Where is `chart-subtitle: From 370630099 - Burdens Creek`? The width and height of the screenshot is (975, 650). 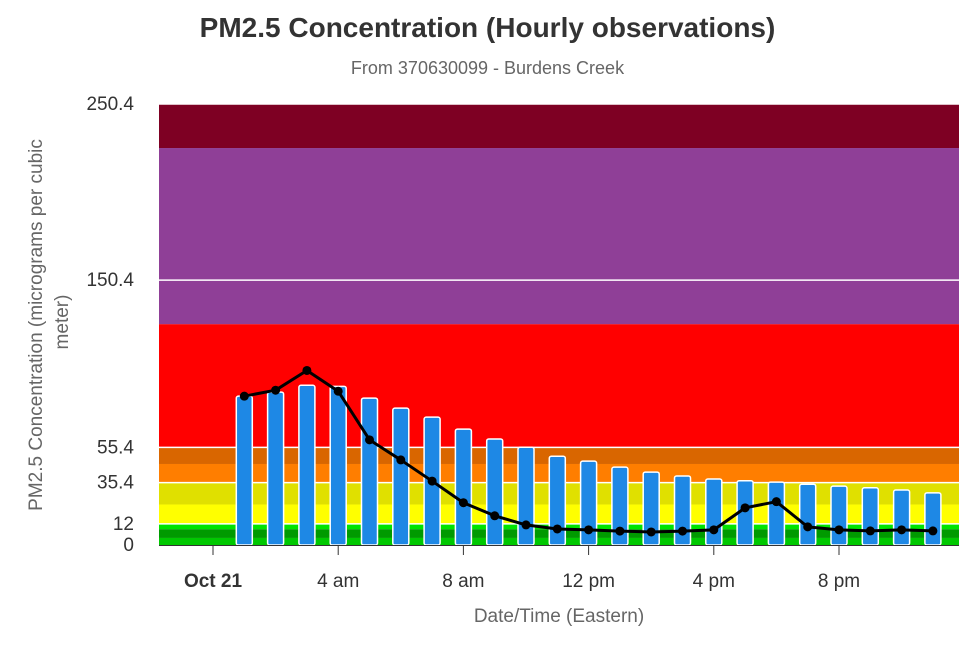
chart-subtitle: From 370630099 - Burdens Creek is located at coordinates (487, 68).